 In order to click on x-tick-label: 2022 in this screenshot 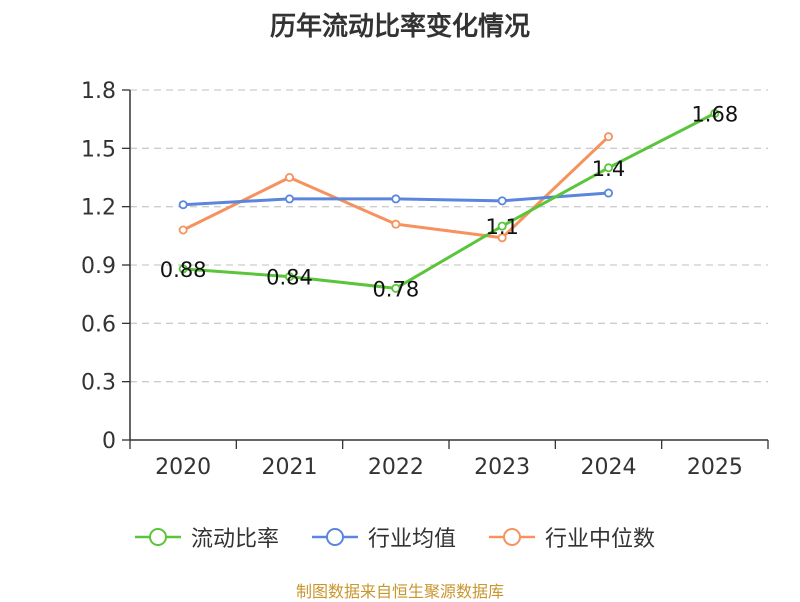, I will do `click(396, 467)`.